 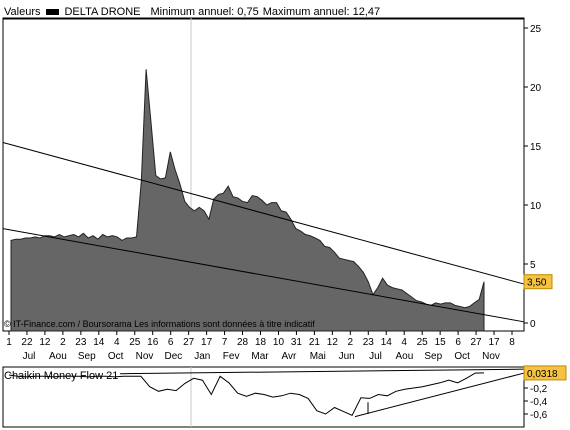 What do you see at coordinates (533, 177) in the screenshot?
I see `price-y-axis: 0 5 10 15 20 25` at bounding box center [533, 177].